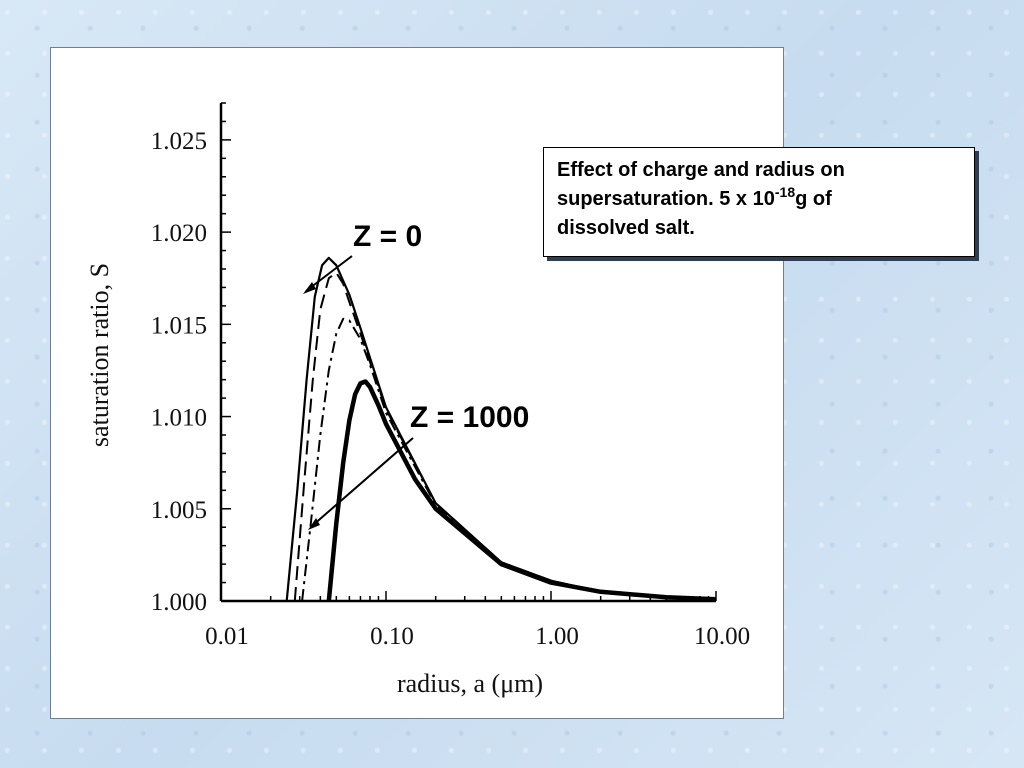 The width and height of the screenshot is (1024, 768). I want to click on caption-line-1: Effect of charge and radius on, so click(701, 170).